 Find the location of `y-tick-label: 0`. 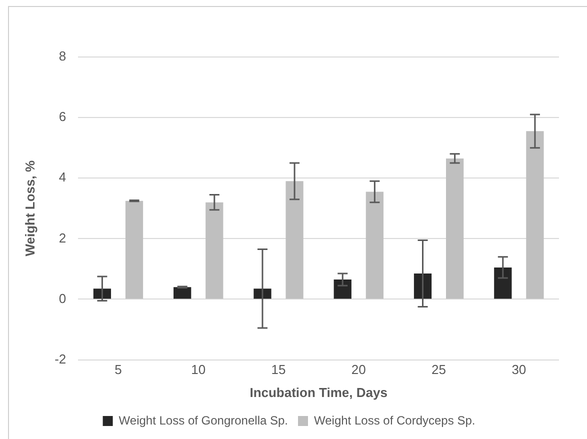

y-tick-label: 0 is located at coordinates (62, 298).